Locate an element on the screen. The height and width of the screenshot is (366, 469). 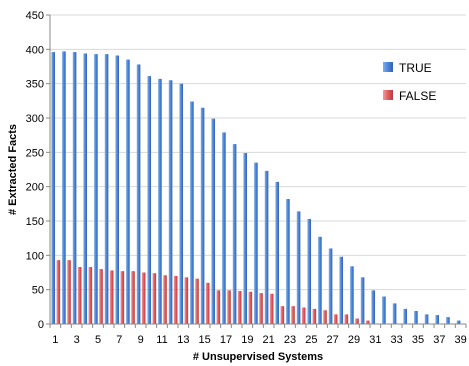
y-tick-label: 300 is located at coordinates (35, 119).